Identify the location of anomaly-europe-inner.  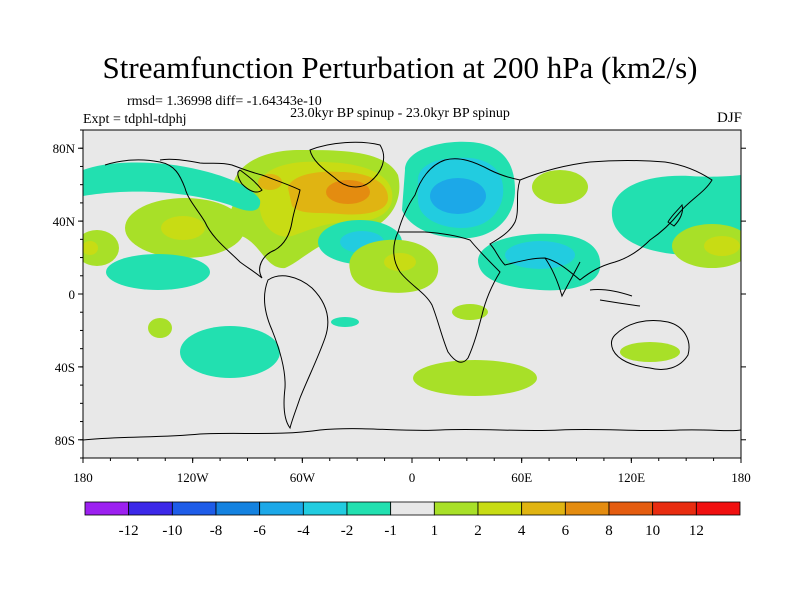
(458, 196).